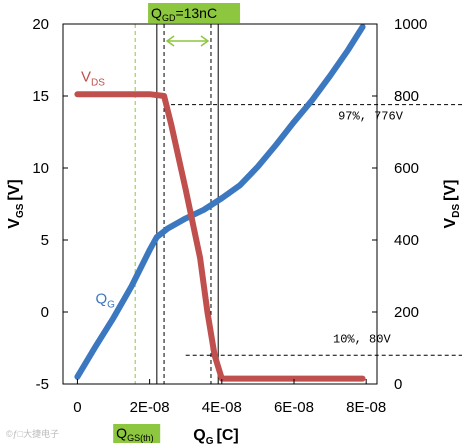 Image resolution: width=465 pixels, height=445 pixels. What do you see at coordinates (371, 116) in the screenshot?
I see `annotation-97-percent: 97%, 776V` at bounding box center [371, 116].